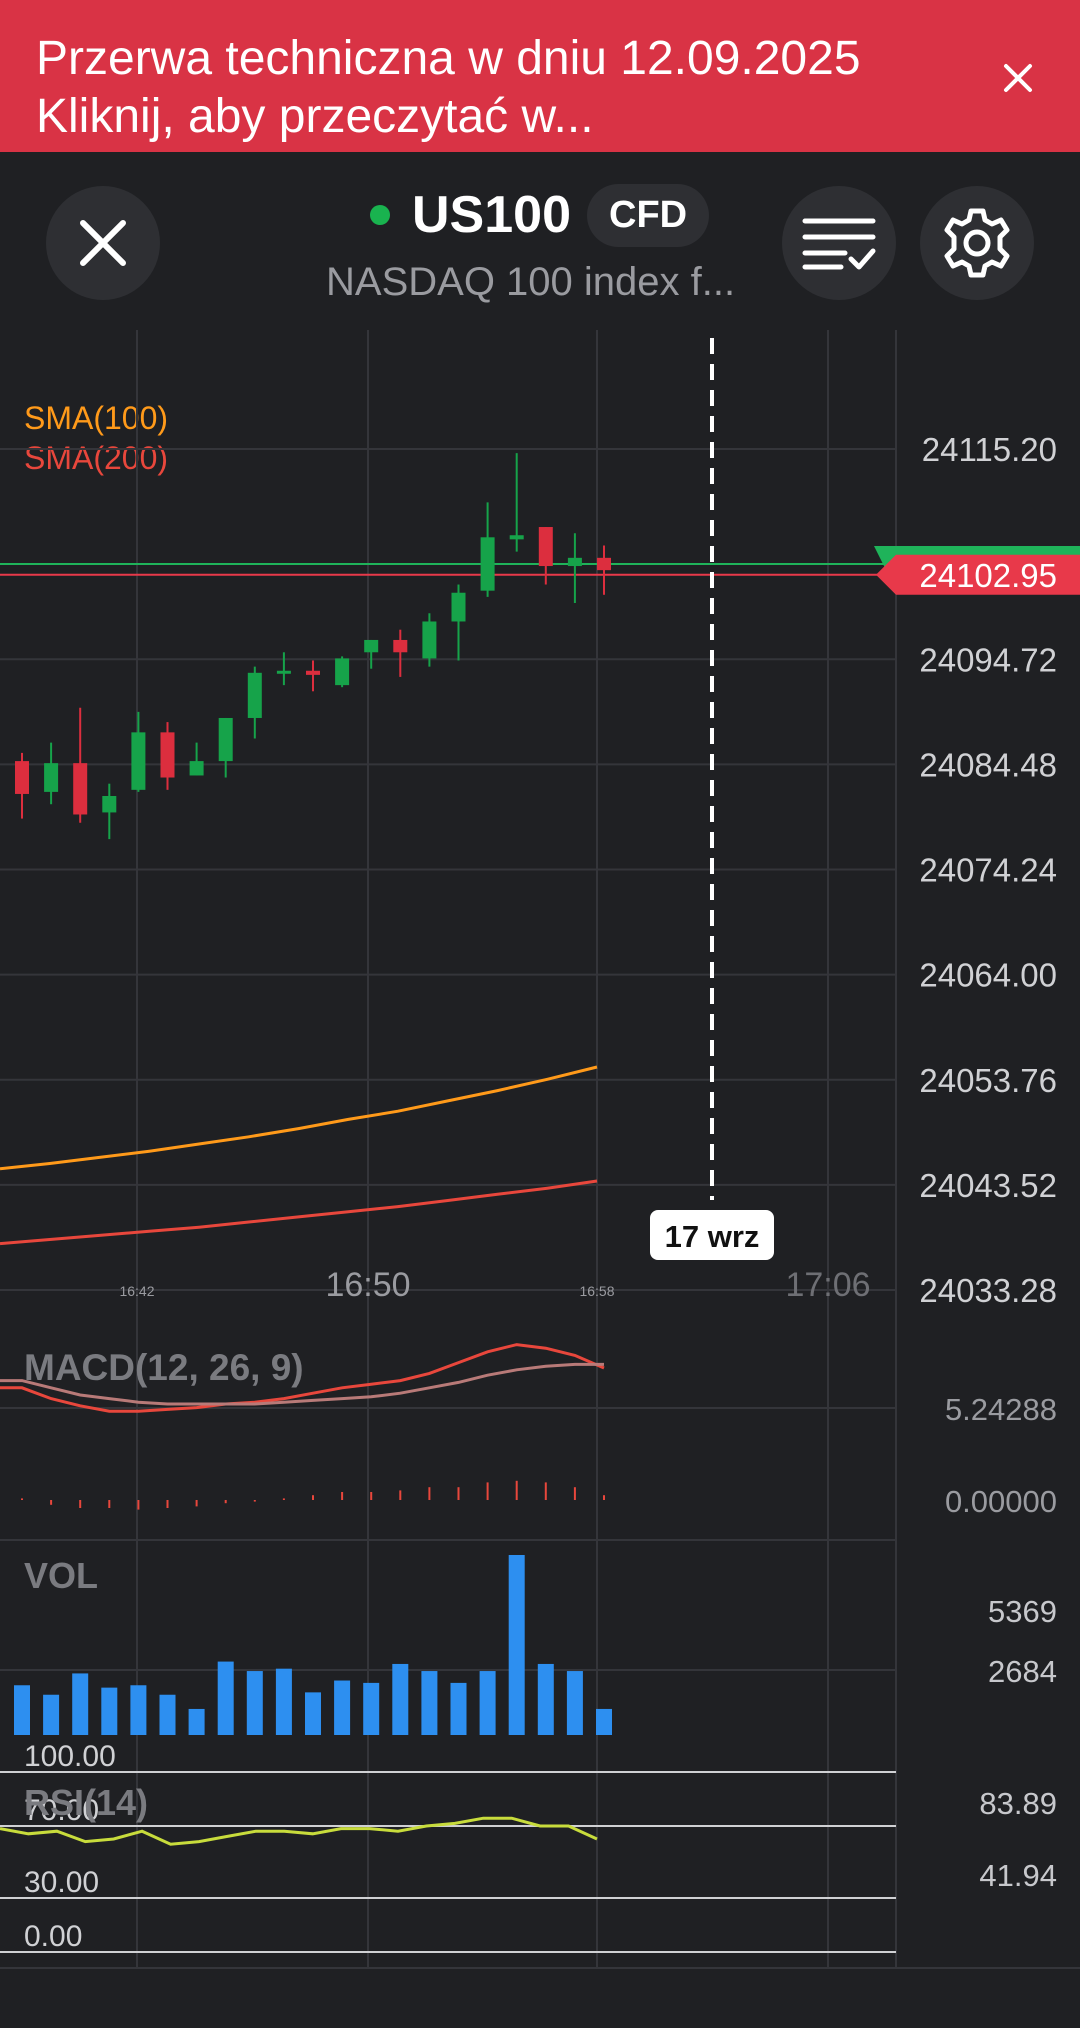 The height and width of the screenshot is (2028, 1080). Describe the element at coordinates (299, 1118) in the screenshot. I see `sma100-line` at that location.